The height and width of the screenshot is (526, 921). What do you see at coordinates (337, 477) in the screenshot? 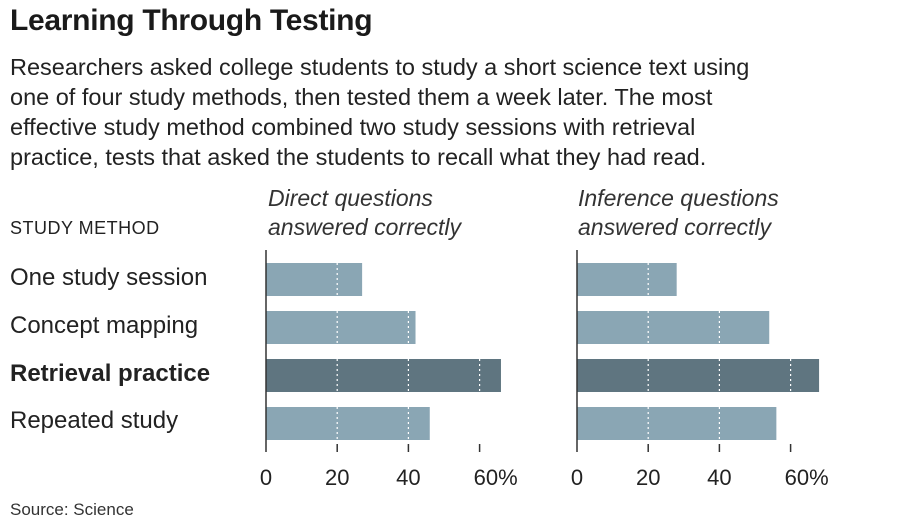
I see `direct-tick-label: 20` at bounding box center [337, 477].